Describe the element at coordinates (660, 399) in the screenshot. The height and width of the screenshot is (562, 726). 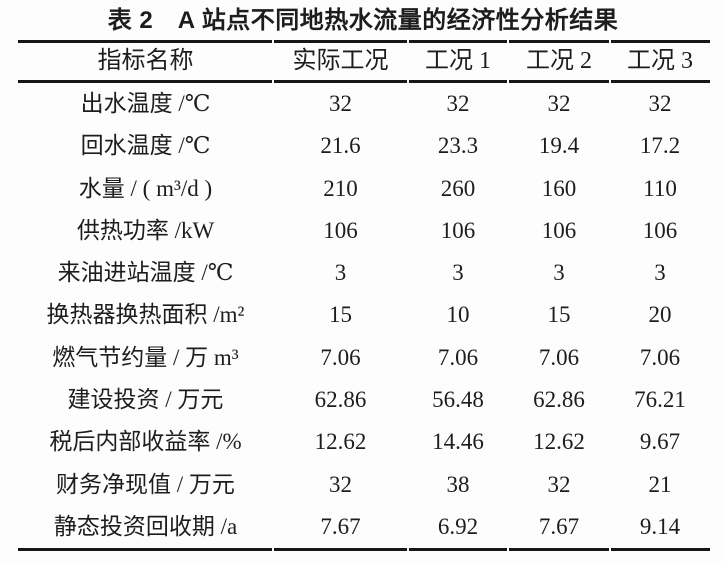
I see `cell-value: 76.21` at that location.